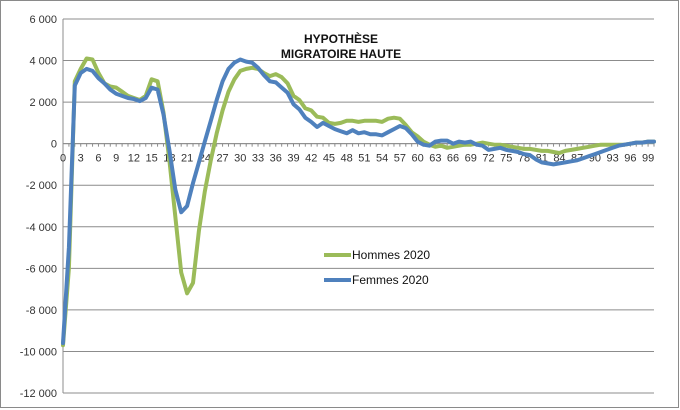 This screenshot has width=680, height=410. Describe the element at coordinates (43, 62) in the screenshot. I see `y-tick-label: 4 000` at that location.